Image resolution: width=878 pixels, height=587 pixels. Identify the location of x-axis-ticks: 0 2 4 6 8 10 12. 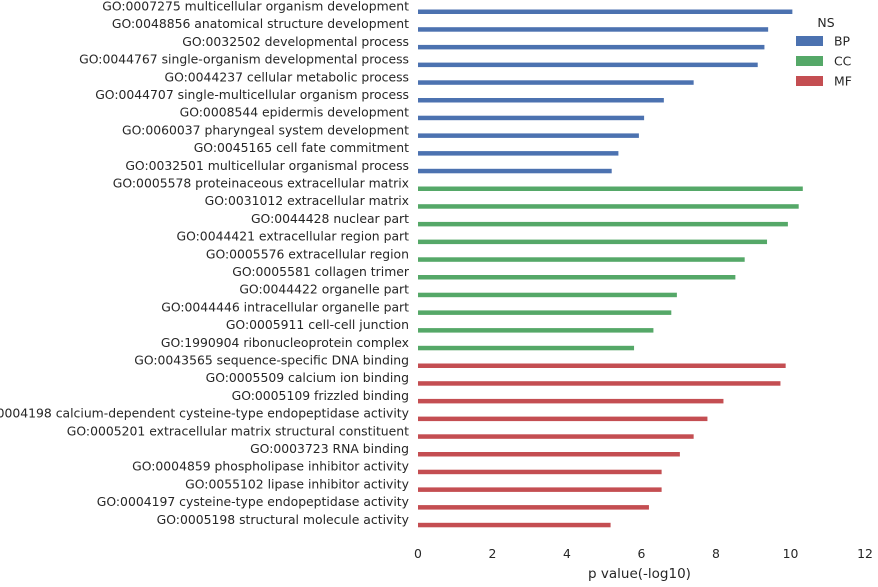
(643, 553).